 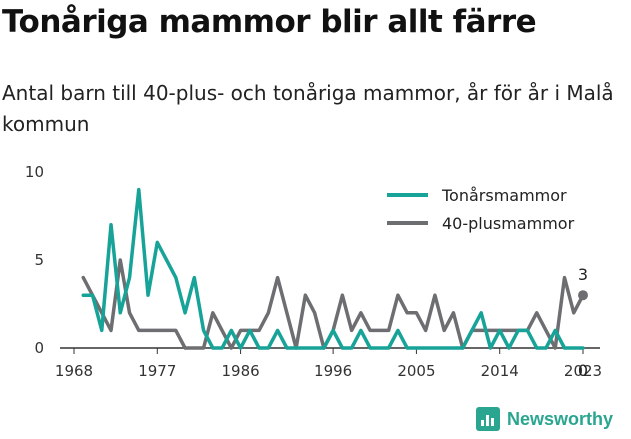 I want to click on y-tick-label: 5, so click(x=39, y=260).